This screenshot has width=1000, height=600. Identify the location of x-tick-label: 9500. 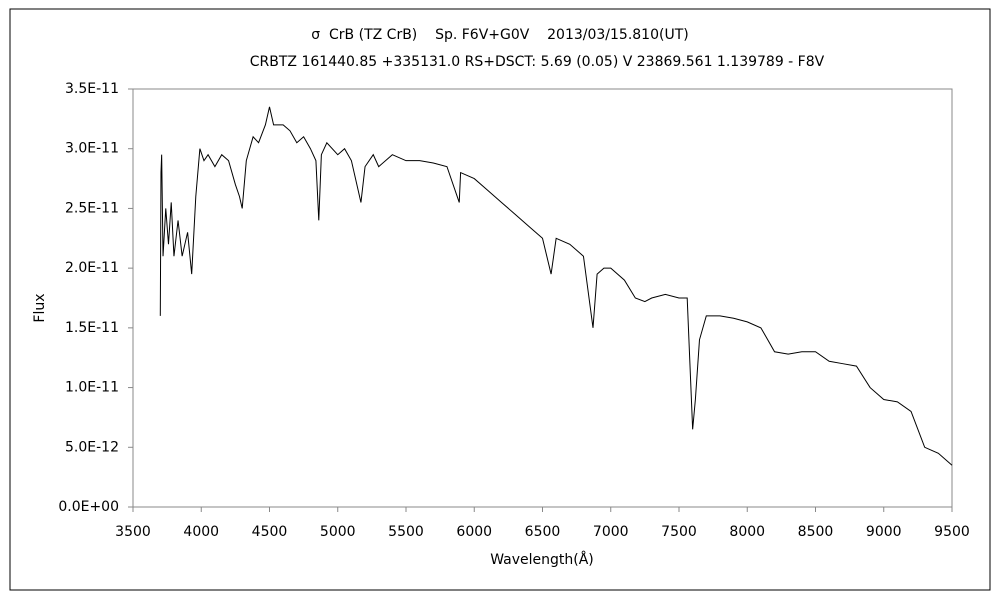
(952, 532).